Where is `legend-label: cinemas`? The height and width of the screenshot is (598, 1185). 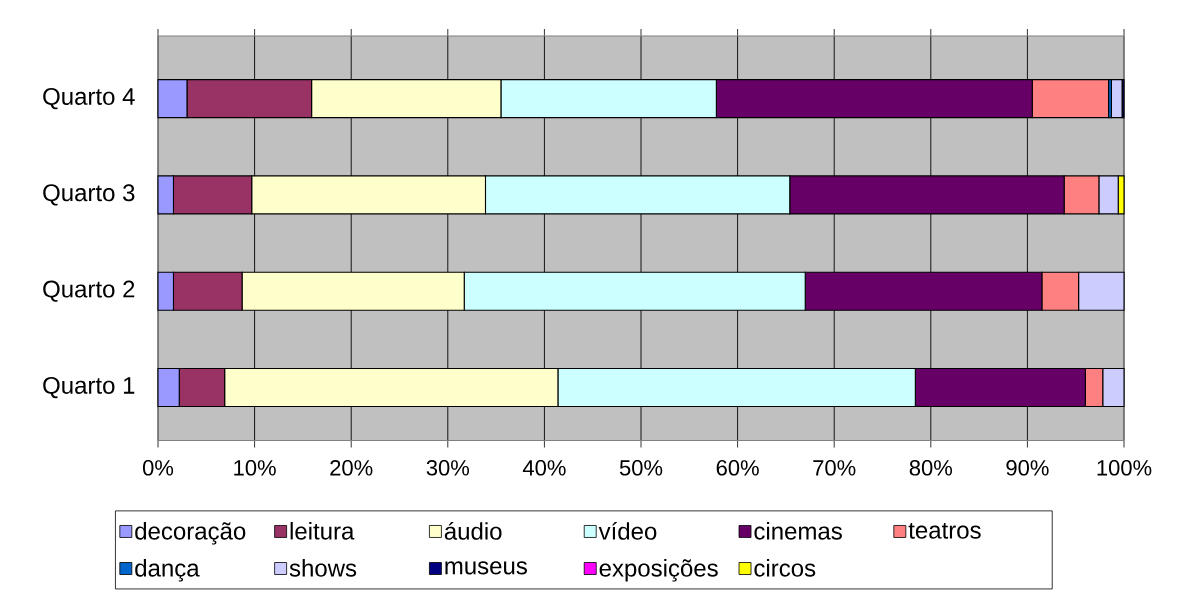
legend-label: cinemas is located at coordinates (798, 531).